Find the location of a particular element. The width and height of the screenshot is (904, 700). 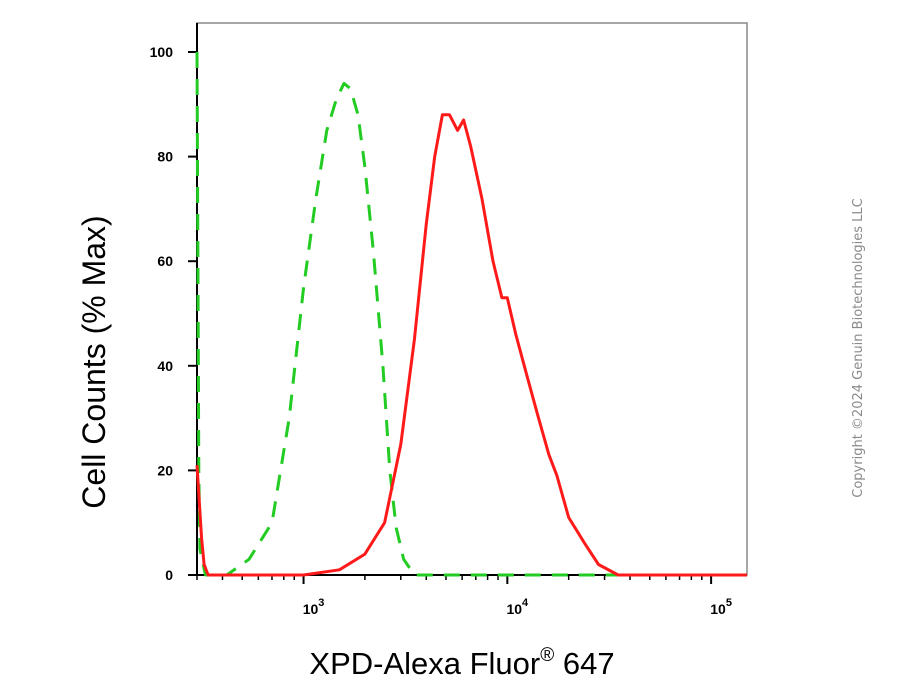

x-tick-label: 10³ is located at coordinates (314, 607).